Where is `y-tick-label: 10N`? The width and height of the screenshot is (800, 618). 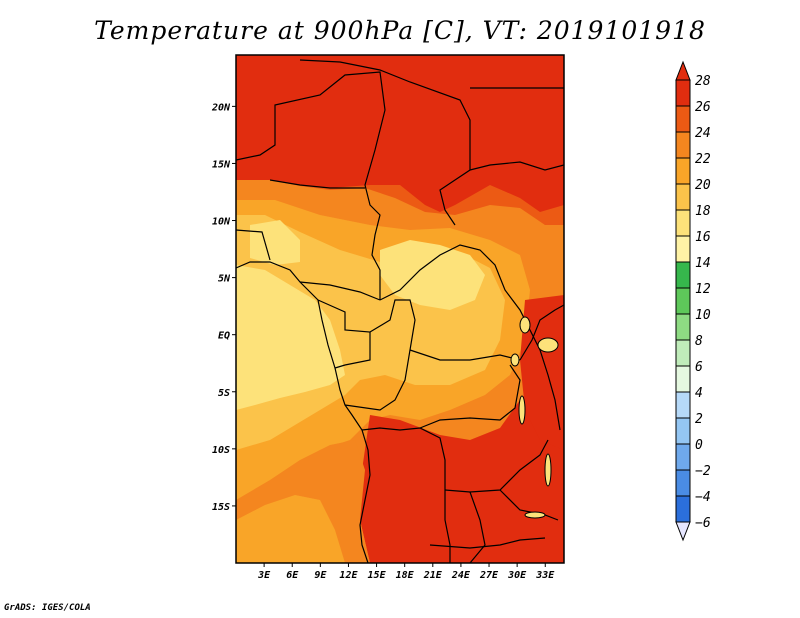
y-tick-label: 10N is located at coordinates (221, 222).